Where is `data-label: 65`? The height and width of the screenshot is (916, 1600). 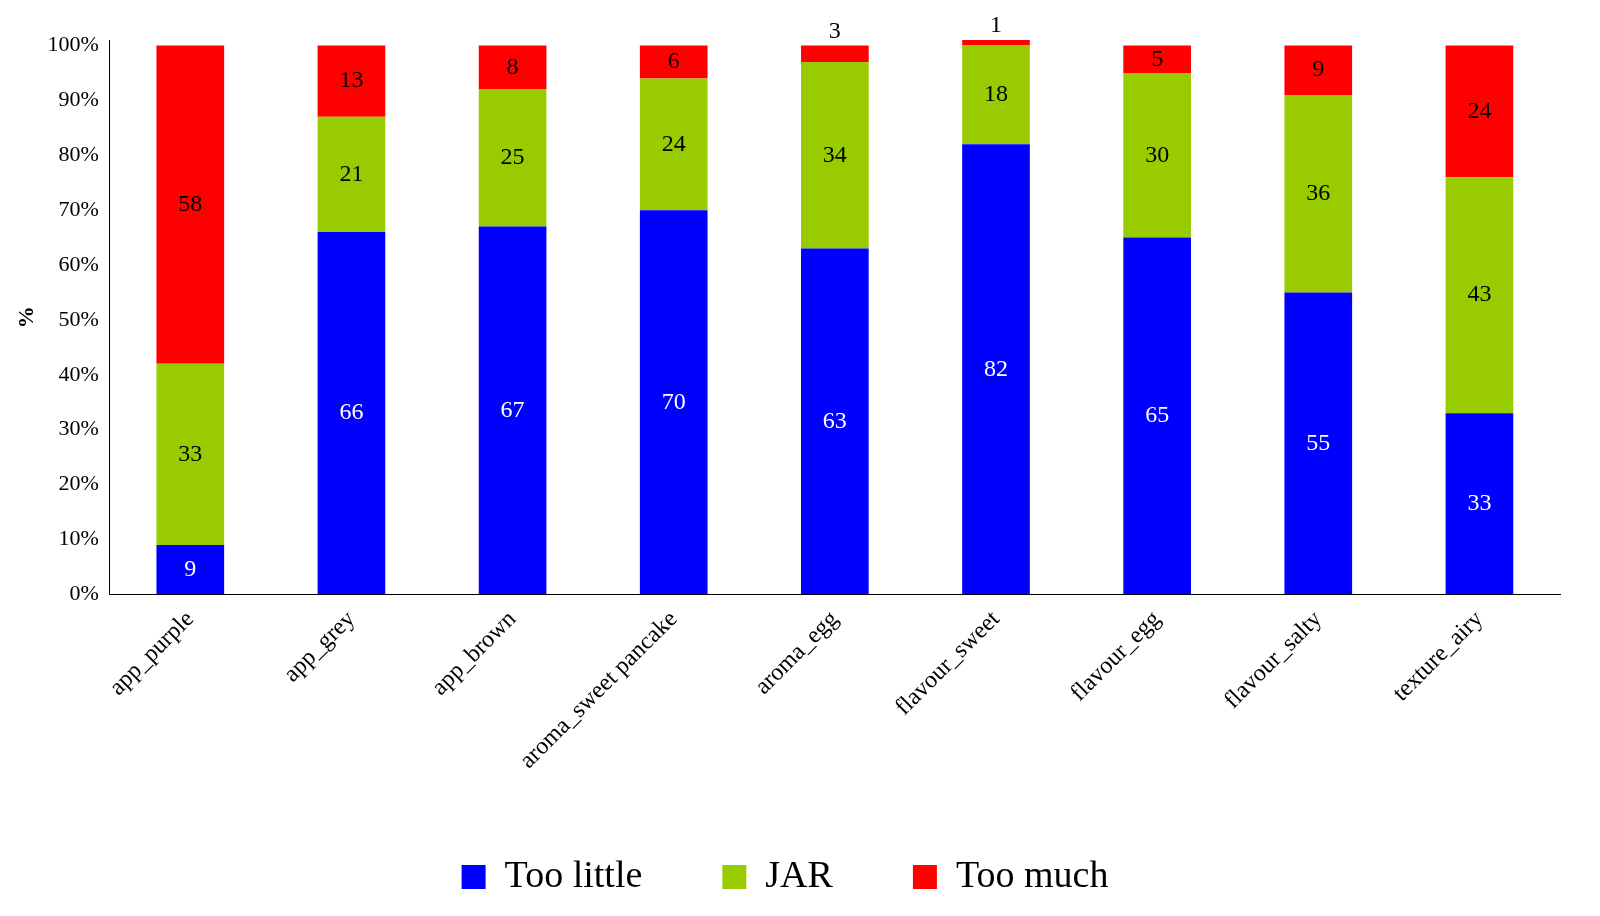
data-label: 65 is located at coordinates (1157, 414).